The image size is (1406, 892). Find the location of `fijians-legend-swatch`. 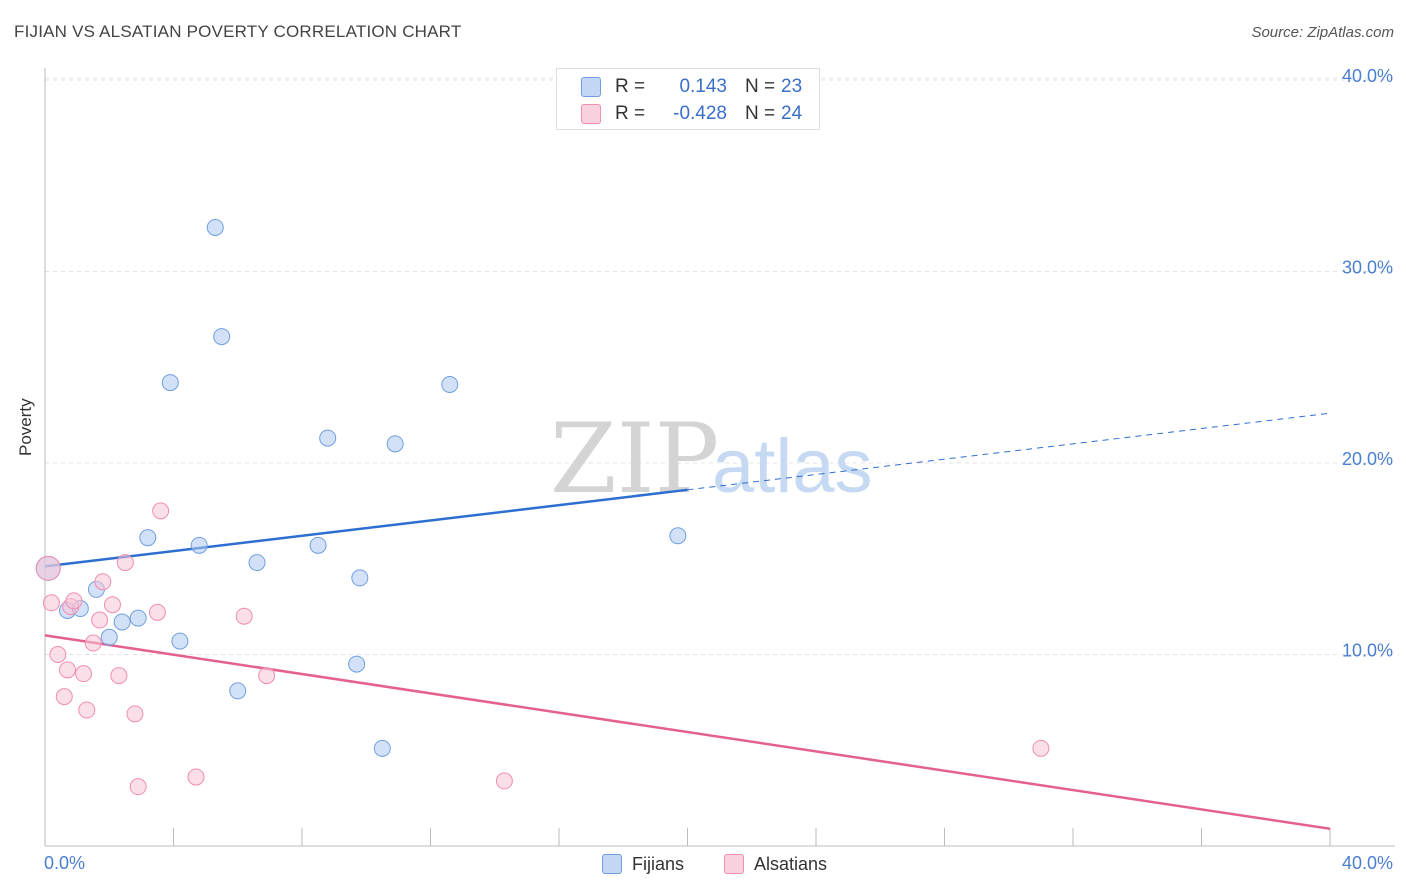

fijians-legend-swatch is located at coordinates (612, 864).